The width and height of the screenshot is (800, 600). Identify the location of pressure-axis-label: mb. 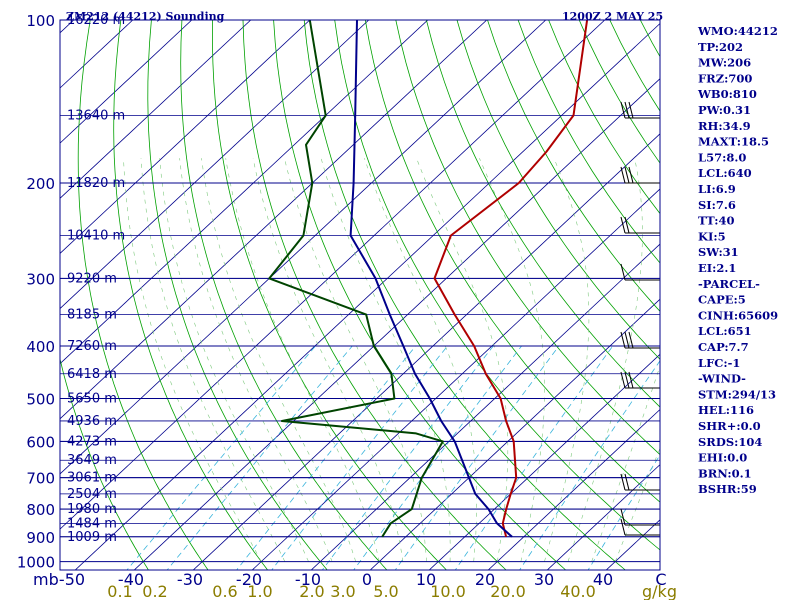
(46, 579).